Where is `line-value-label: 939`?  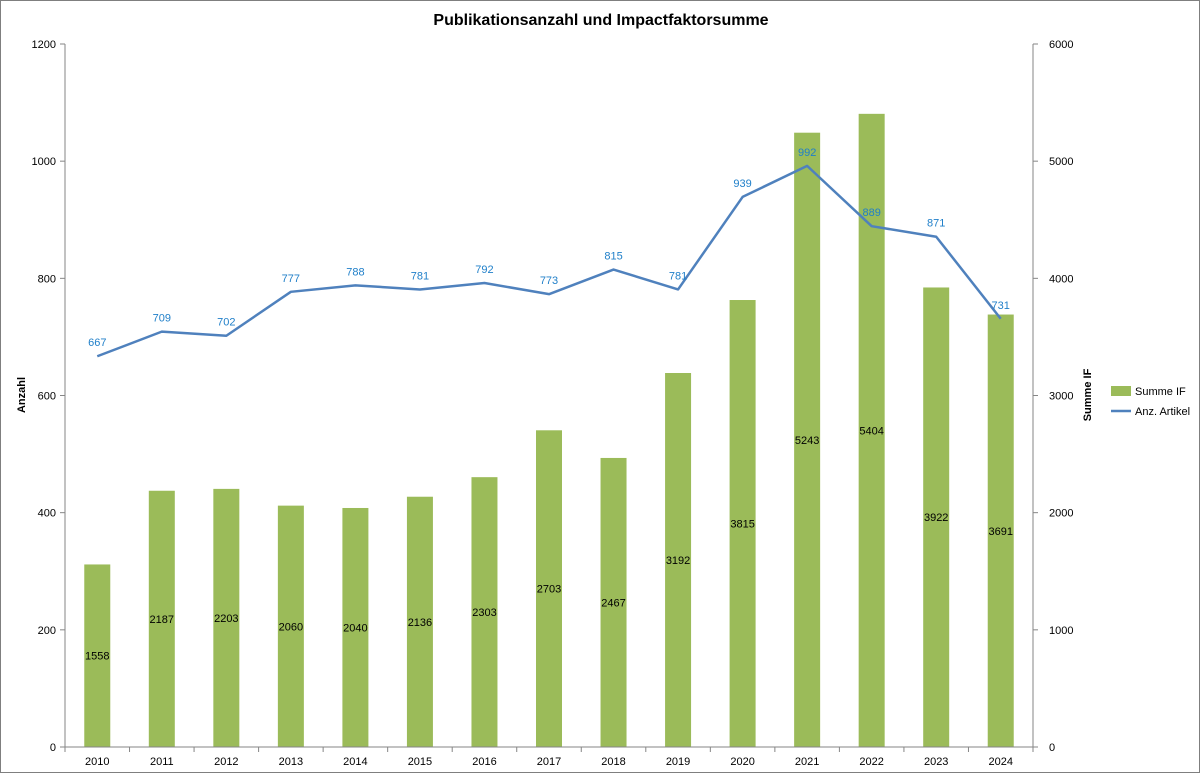 line-value-label: 939 is located at coordinates (742, 184).